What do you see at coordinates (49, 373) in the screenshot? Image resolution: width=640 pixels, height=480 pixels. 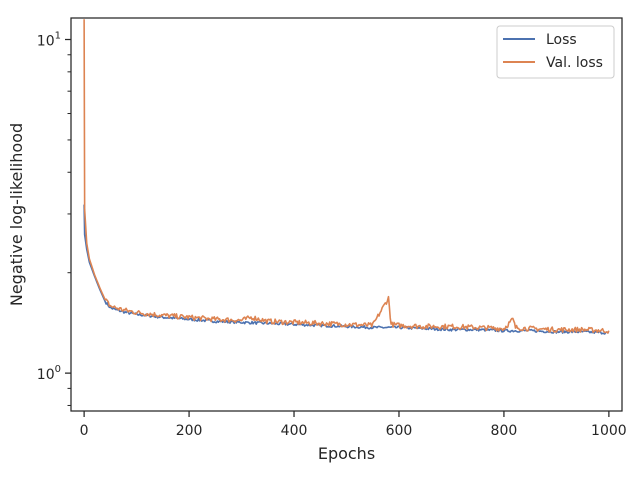 I see `y-tick-label: 10⁰` at bounding box center [49, 373].